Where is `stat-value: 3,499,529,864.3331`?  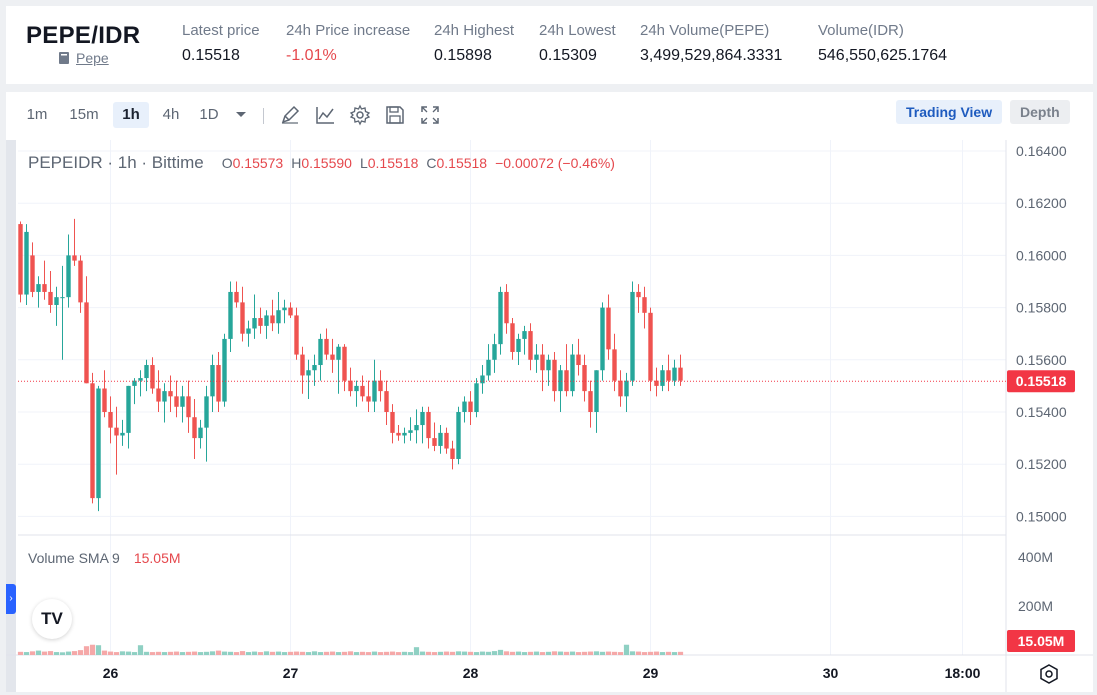 stat-value: 3,499,529,864.3331 is located at coordinates (711, 55).